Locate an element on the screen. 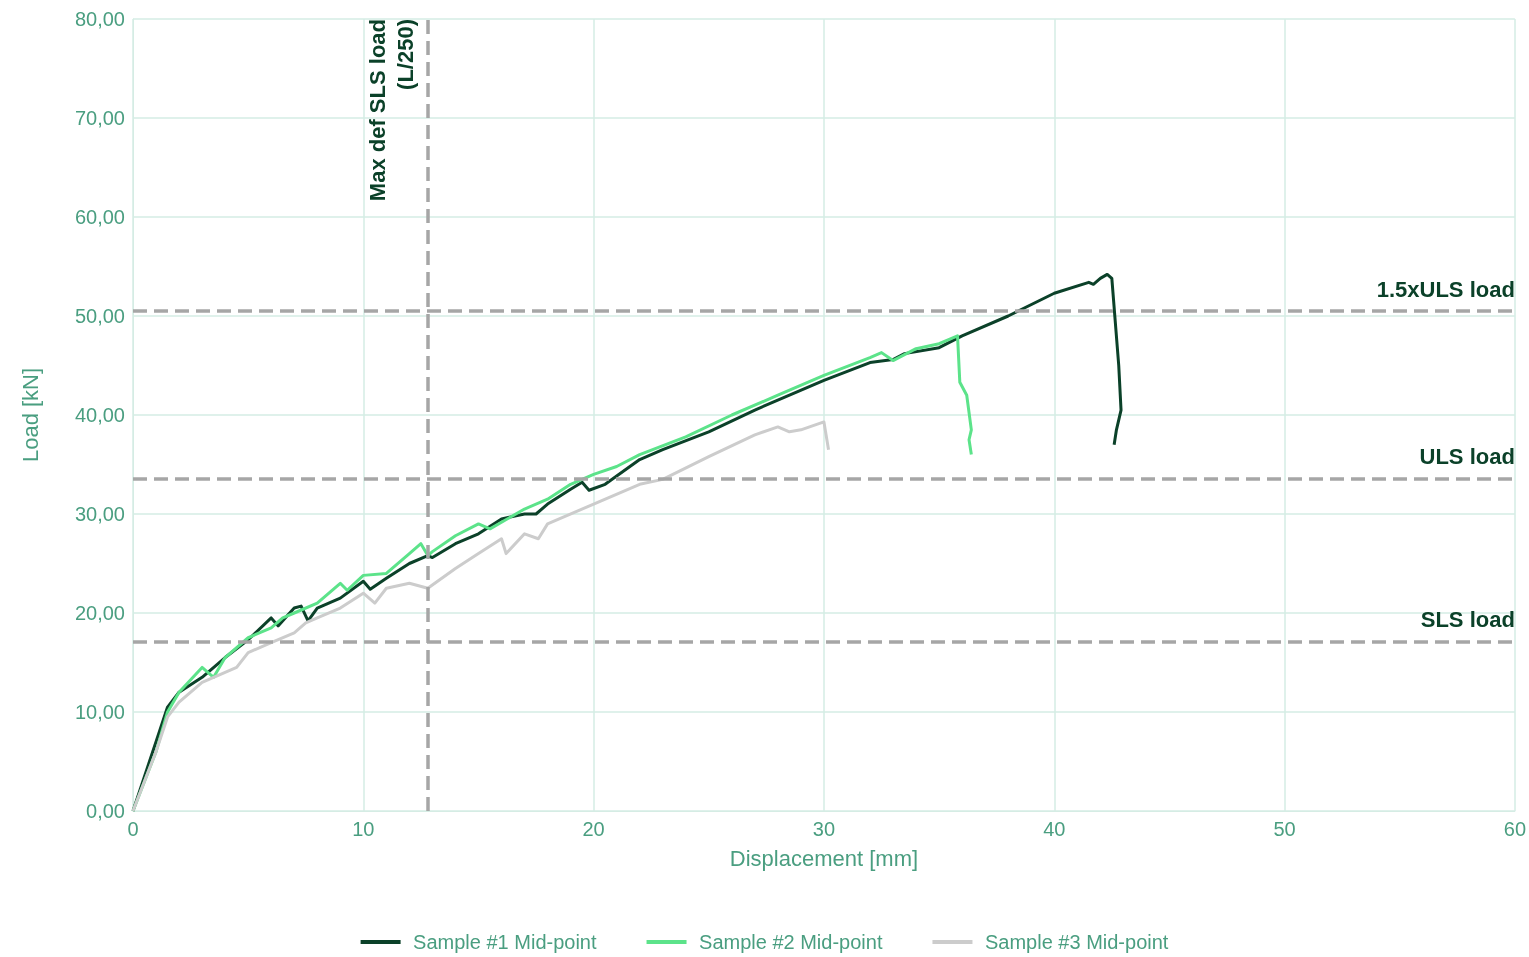 Image resolution: width=1529 pixels, height=957 pixels. y-axis-title: Load [kN] is located at coordinates (30, 415).